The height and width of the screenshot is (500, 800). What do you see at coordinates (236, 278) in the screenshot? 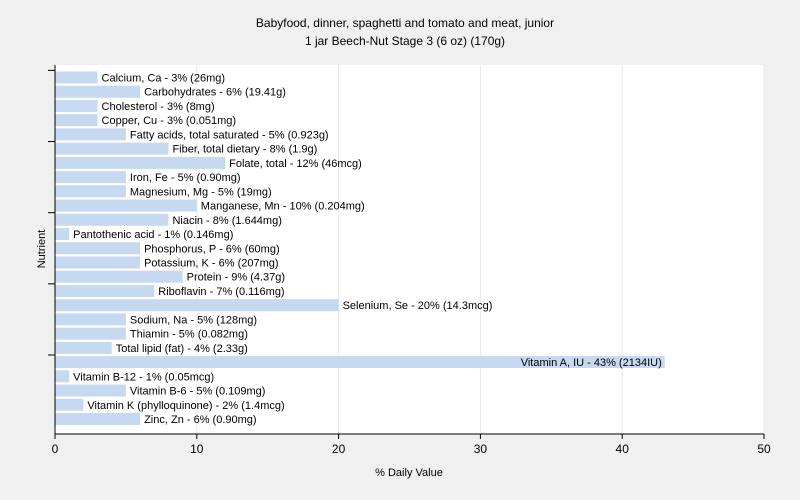
I see `bar-label-14: Protein - 9% (4.37g)` at bounding box center [236, 278].